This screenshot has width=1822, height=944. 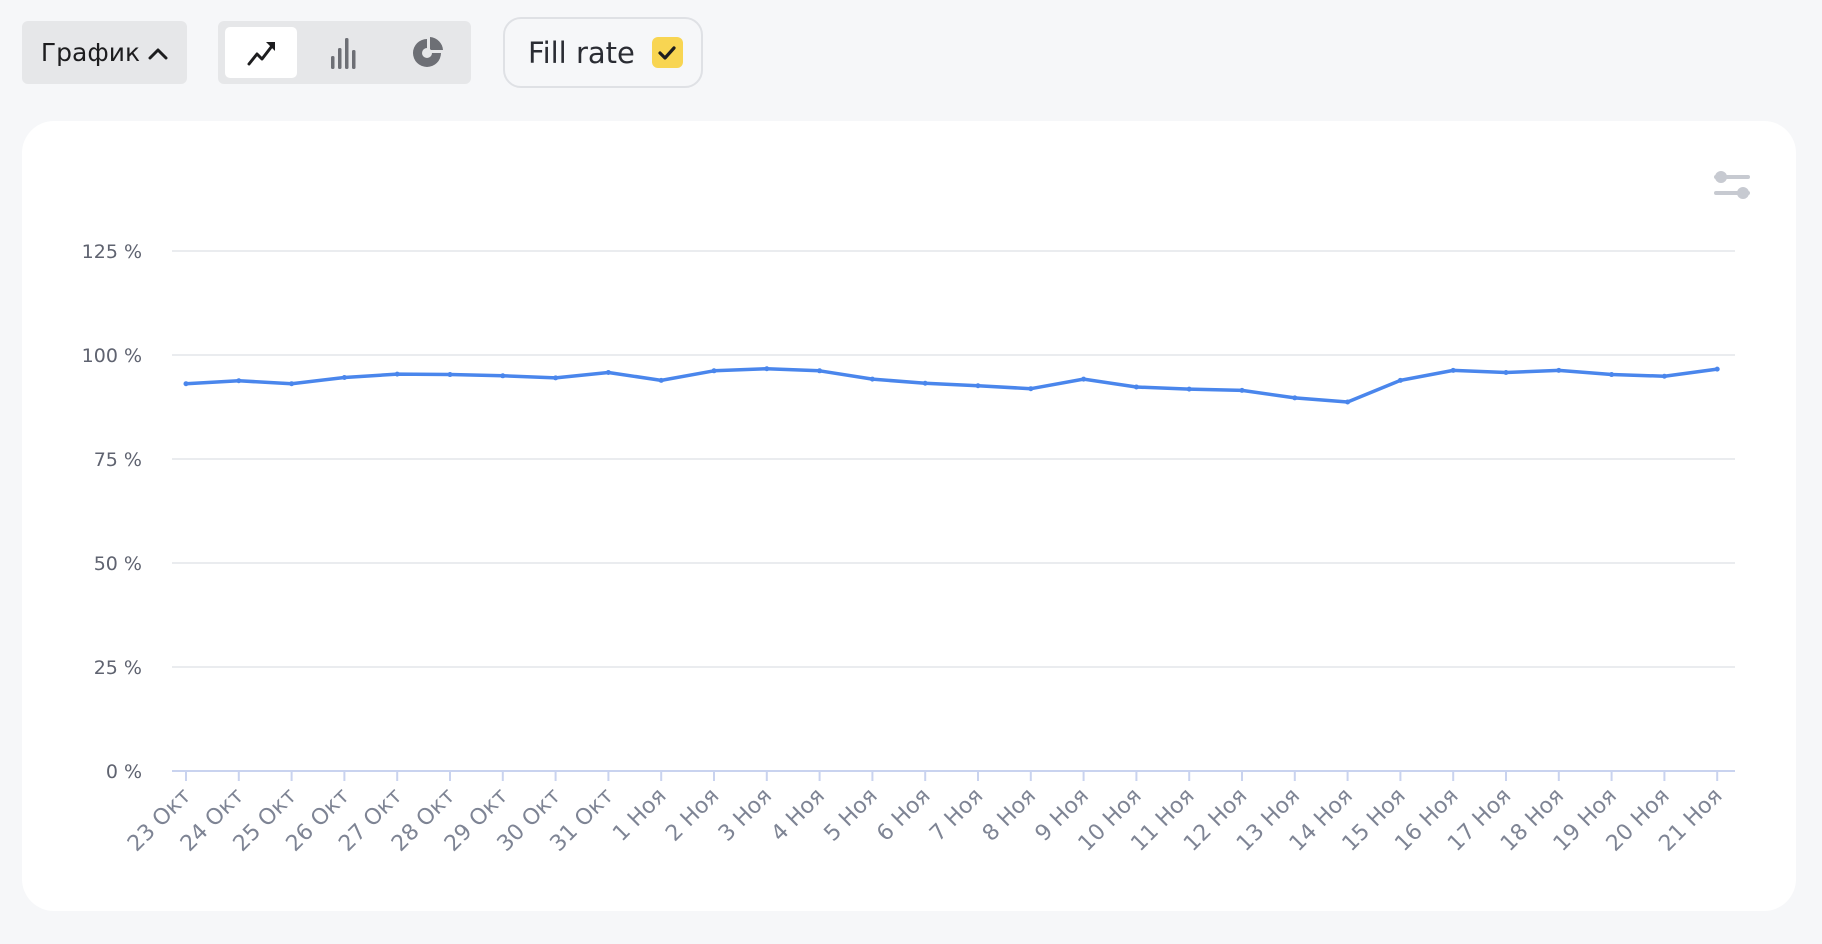 I want to click on x-tick-label: 5 Ноя, so click(x=851, y=815).